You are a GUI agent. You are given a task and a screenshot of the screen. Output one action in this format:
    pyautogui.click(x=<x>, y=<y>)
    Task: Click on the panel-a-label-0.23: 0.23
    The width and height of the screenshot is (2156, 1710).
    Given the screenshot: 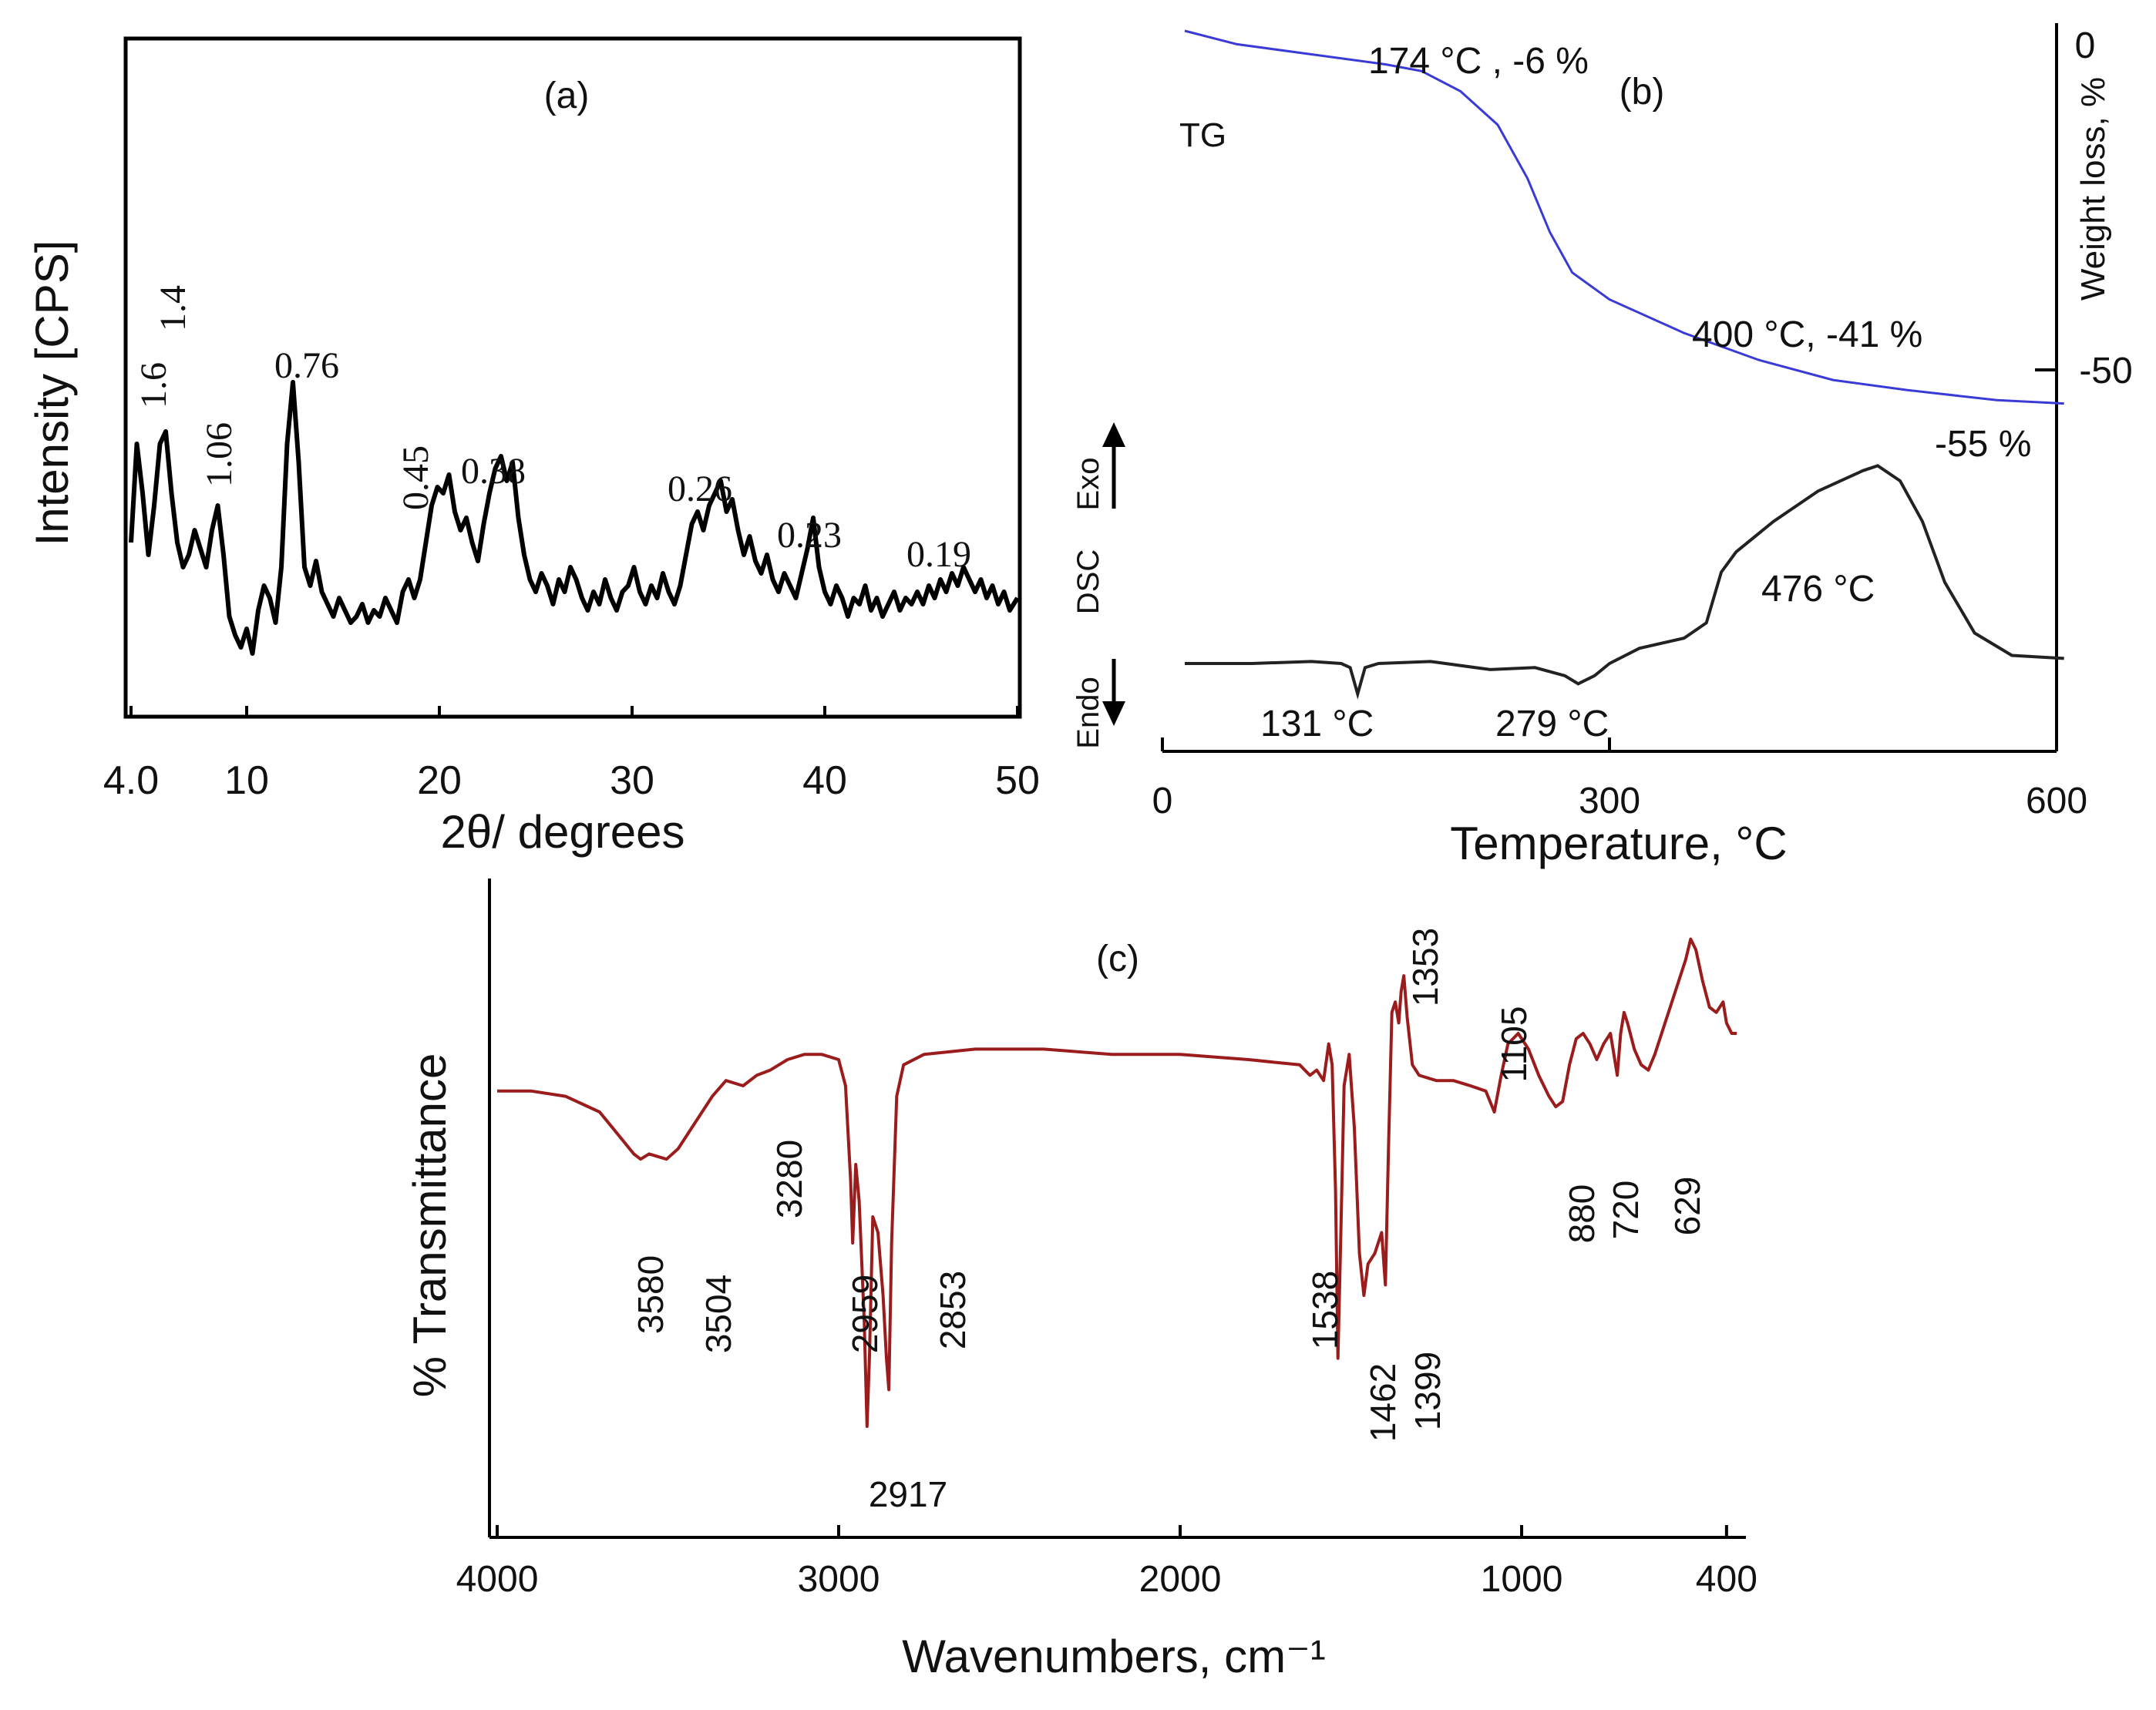 What is the action you would take?
    pyautogui.click(x=810, y=535)
    